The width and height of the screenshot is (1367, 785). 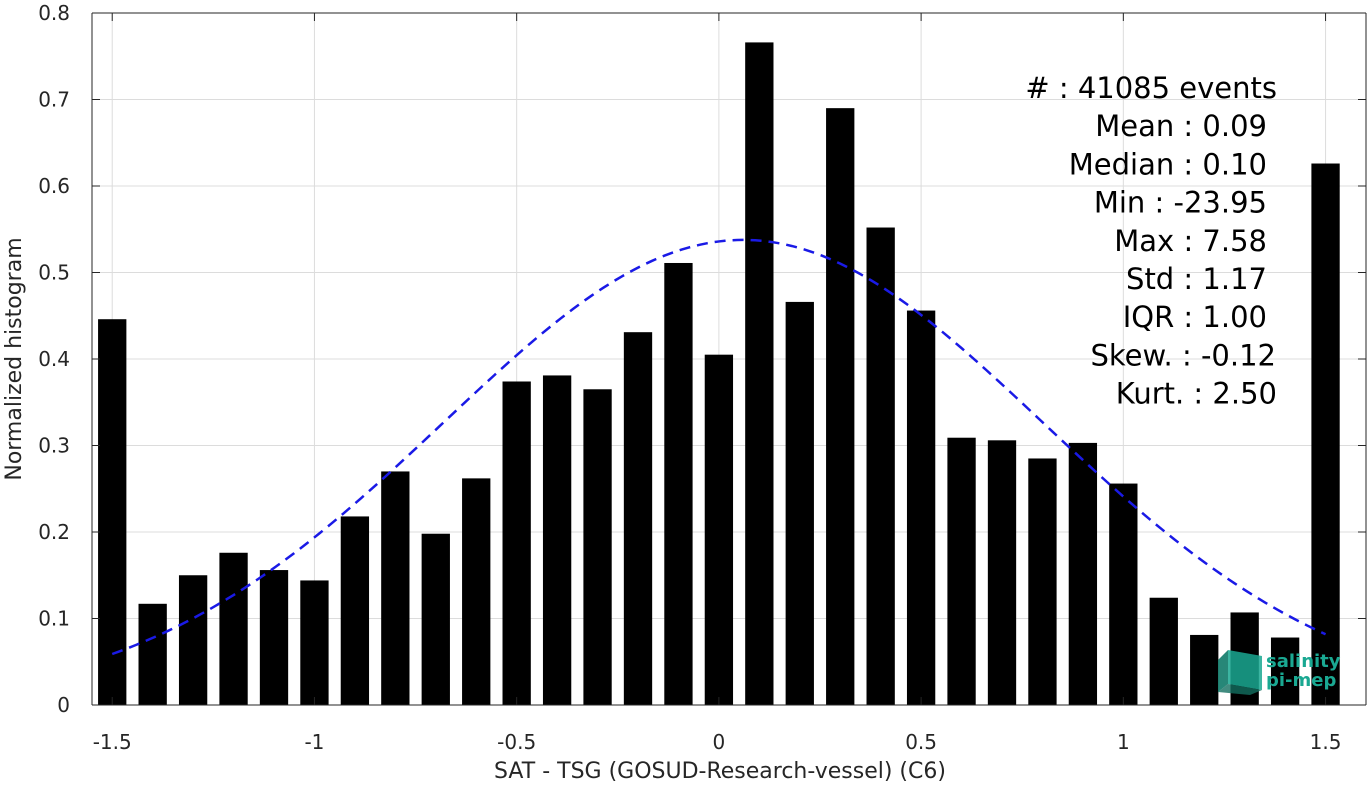 What do you see at coordinates (63, 705) in the screenshot?
I see `y-tick-label: 0` at bounding box center [63, 705].